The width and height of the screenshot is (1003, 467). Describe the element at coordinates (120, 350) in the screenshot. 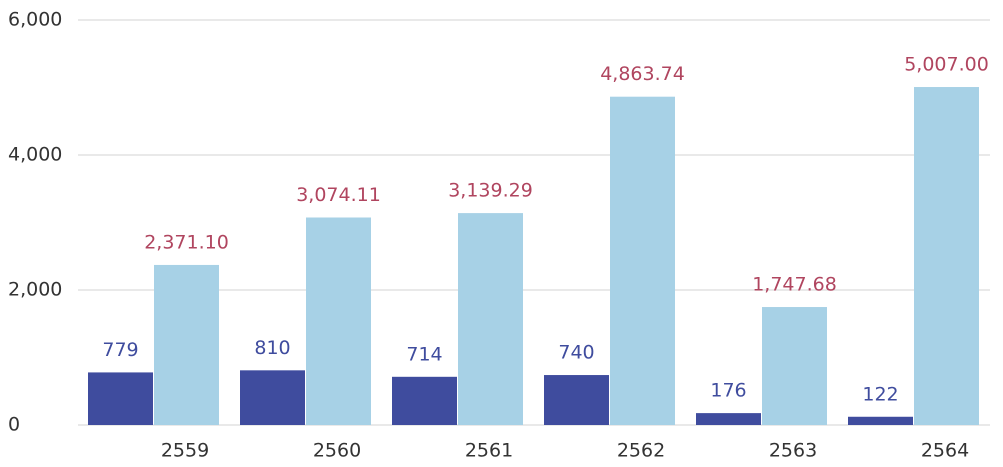

I see `value-label: 779` at that location.